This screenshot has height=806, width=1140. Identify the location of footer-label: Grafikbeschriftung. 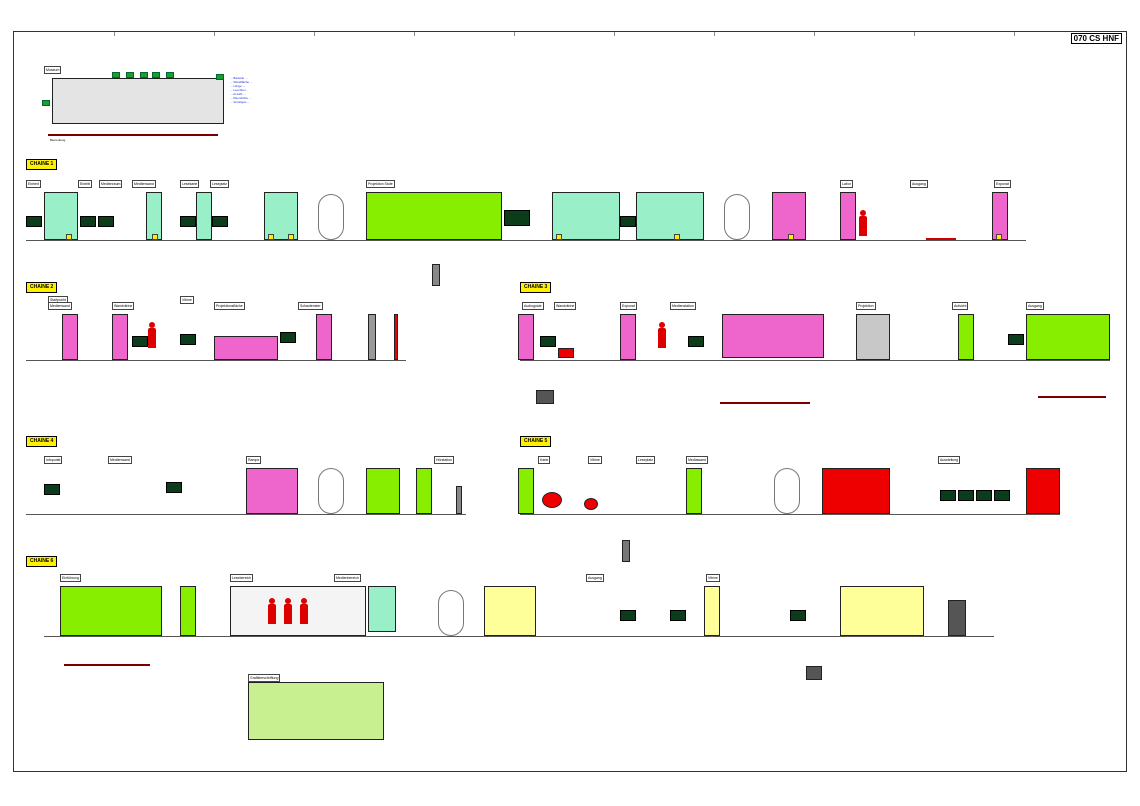
(264, 678).